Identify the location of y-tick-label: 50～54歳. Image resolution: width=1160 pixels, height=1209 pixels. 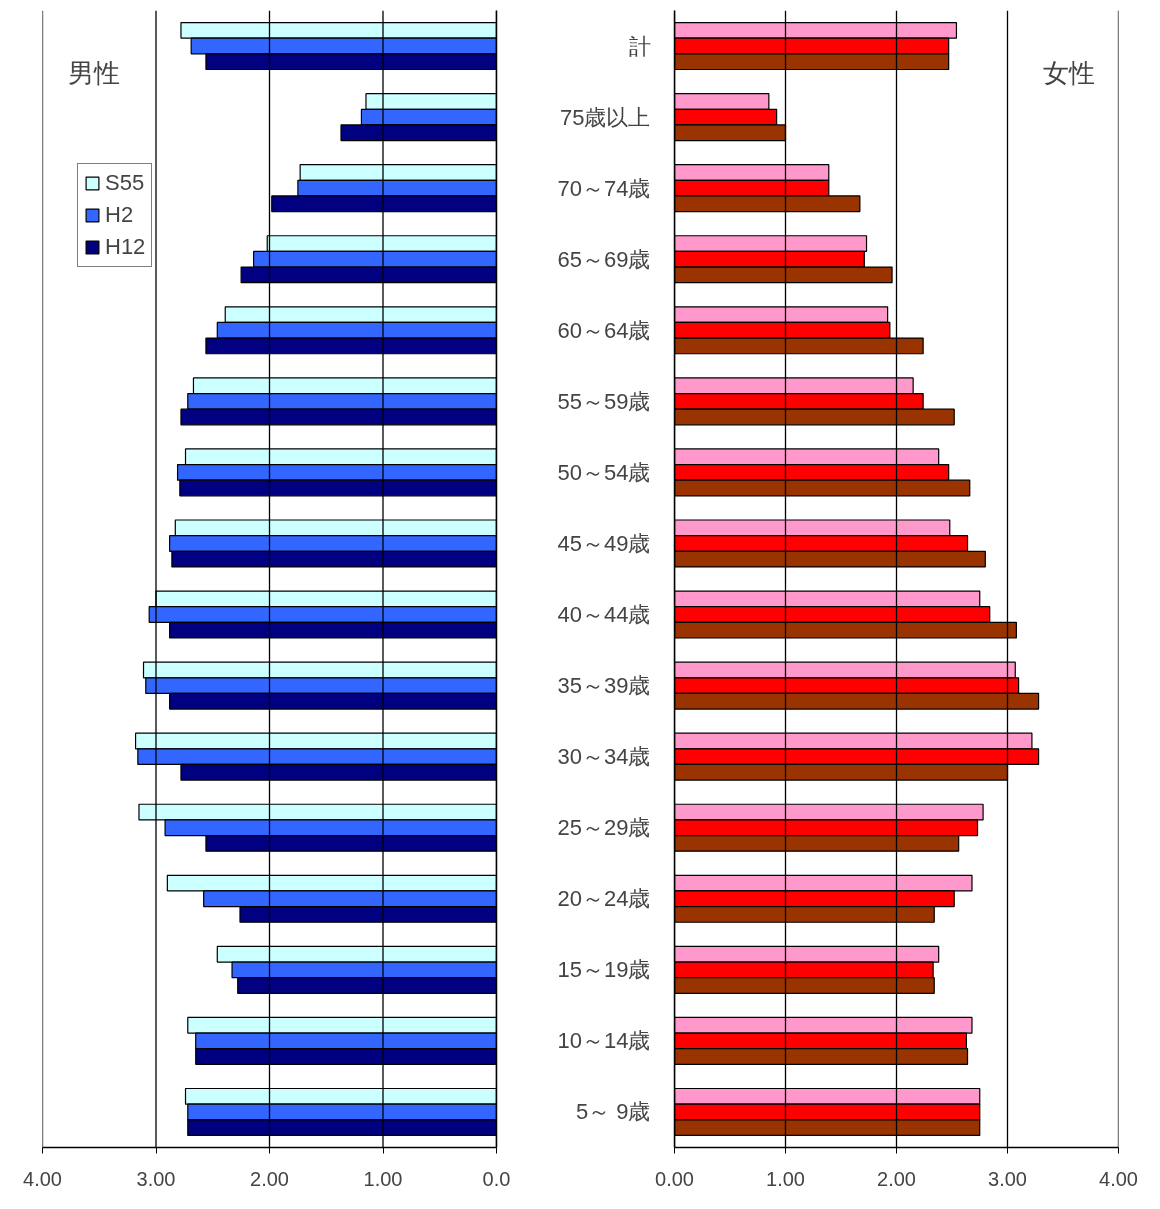
(604, 472).